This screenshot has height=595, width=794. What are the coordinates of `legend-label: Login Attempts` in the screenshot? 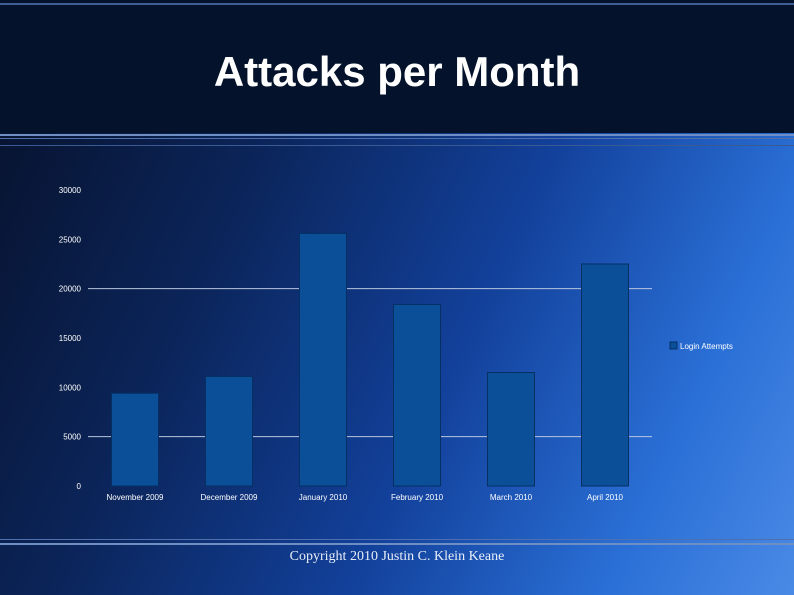 It's located at (706, 346).